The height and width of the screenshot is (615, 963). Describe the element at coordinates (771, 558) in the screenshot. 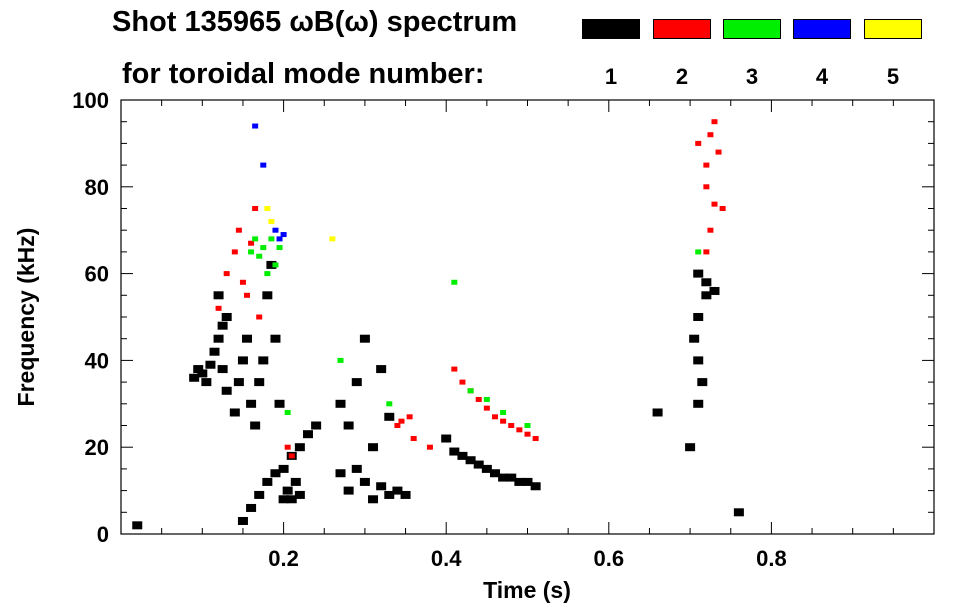

I see `x-tick-label: 0.8` at that location.